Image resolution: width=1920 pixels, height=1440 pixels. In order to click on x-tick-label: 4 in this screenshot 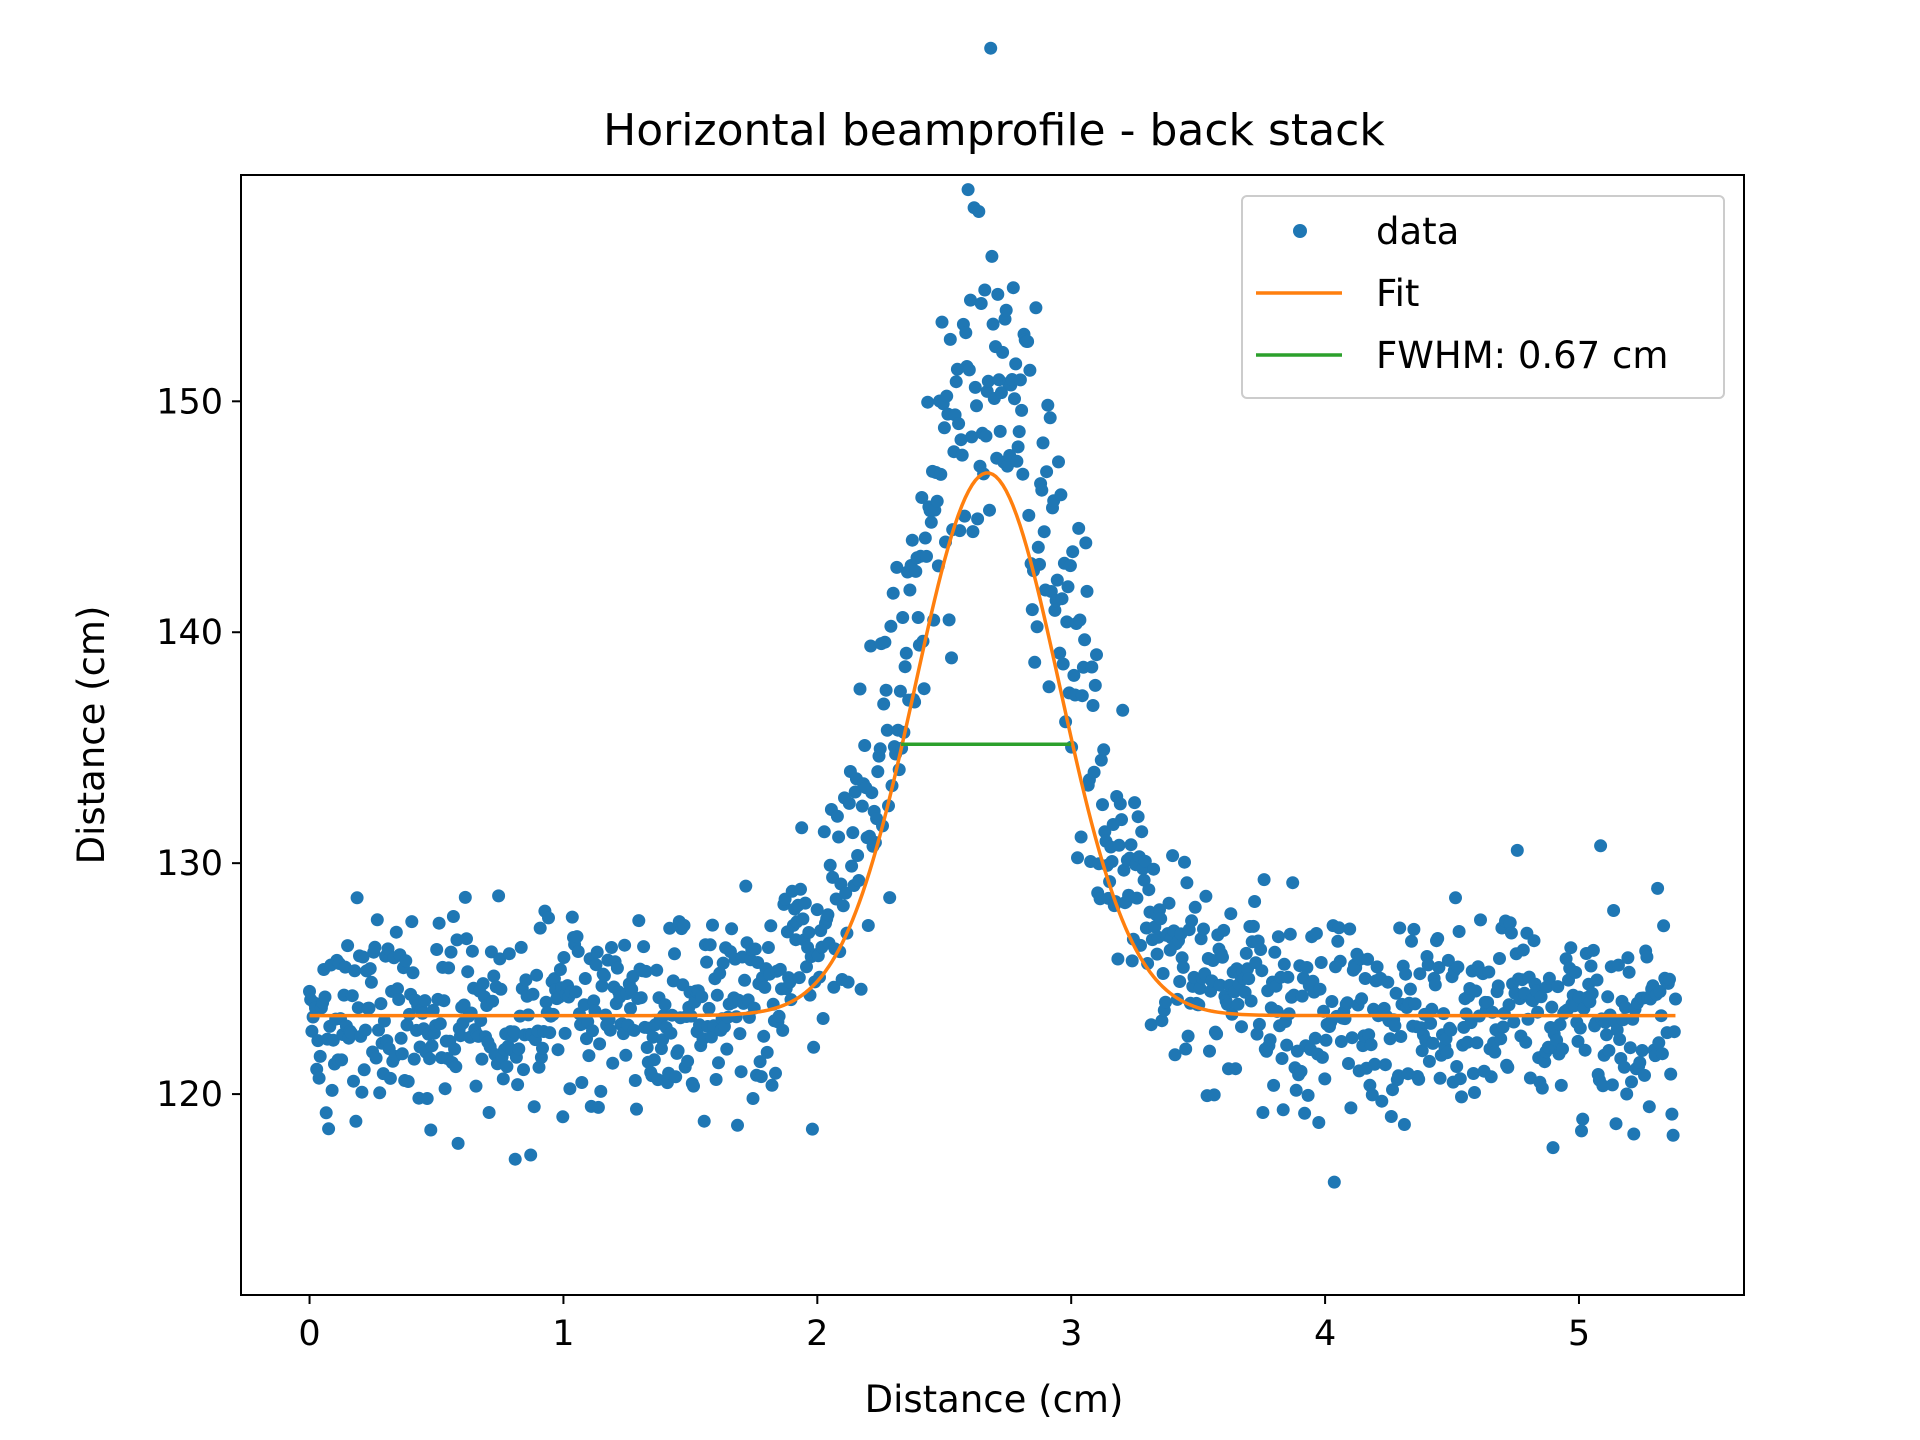, I will do `click(1325, 1334)`.